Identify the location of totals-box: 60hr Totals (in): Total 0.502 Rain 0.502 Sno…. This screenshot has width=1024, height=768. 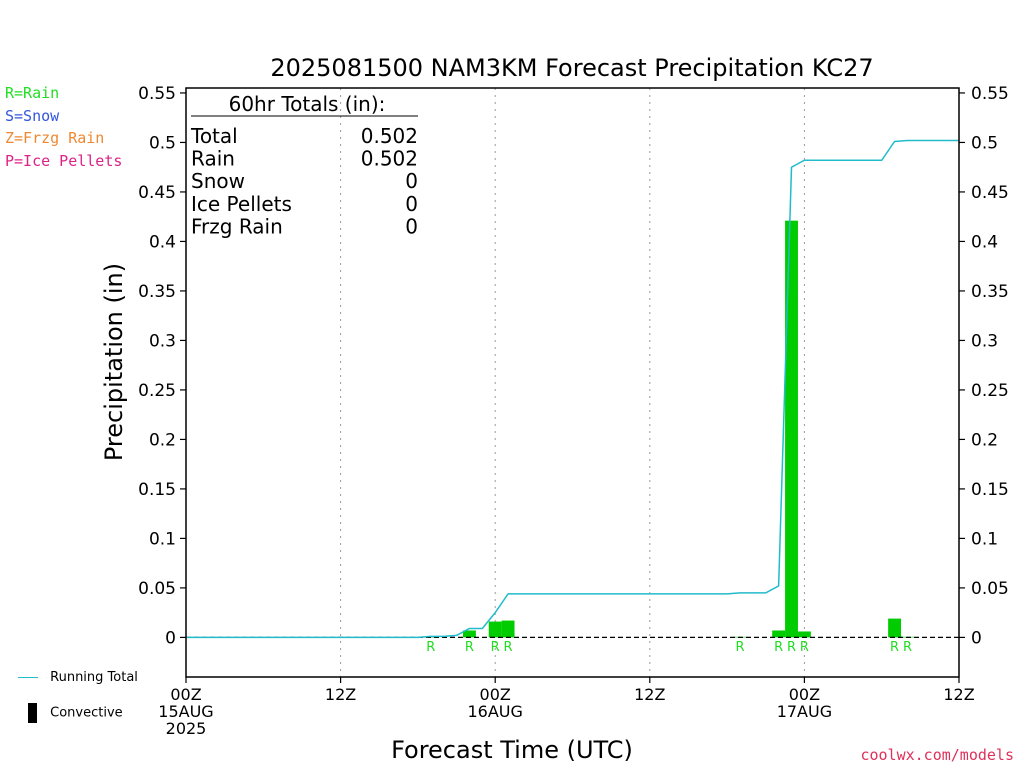
(304, 165).